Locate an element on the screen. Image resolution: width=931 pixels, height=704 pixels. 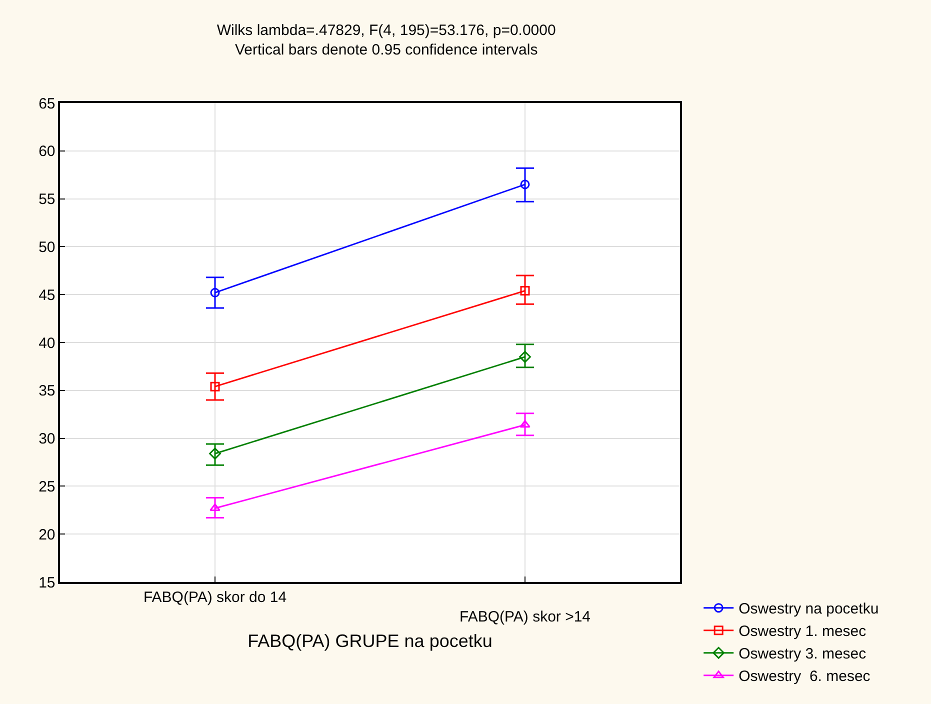
y-tick-label: 65 is located at coordinates (47, 103).